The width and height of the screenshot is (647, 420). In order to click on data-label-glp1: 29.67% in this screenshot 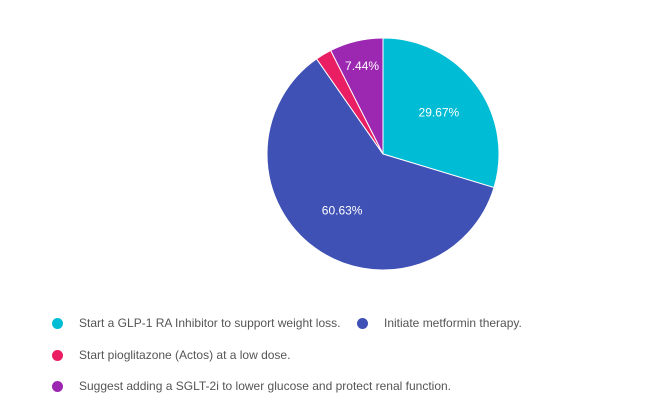, I will do `click(439, 113)`.